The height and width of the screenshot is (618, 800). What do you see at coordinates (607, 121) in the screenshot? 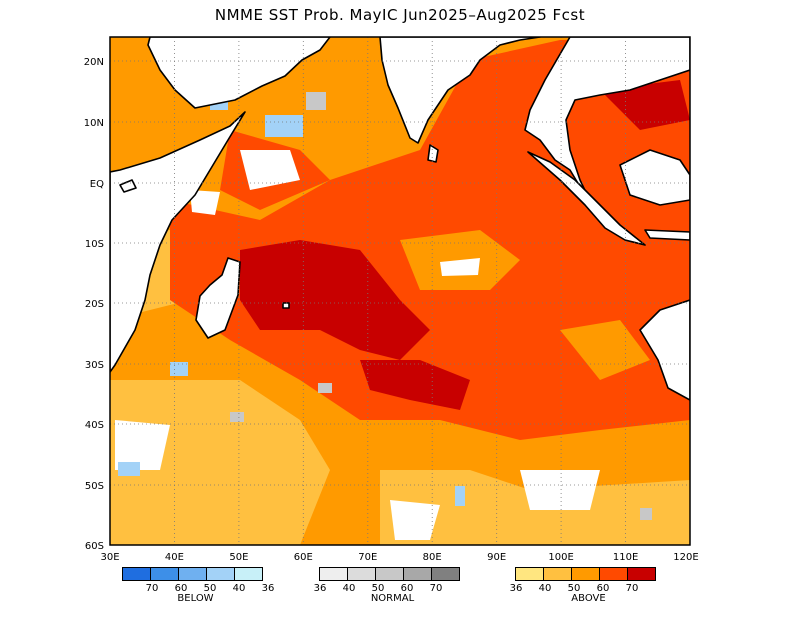
I see `myanmar-peninsula-land` at bounding box center [607, 121].